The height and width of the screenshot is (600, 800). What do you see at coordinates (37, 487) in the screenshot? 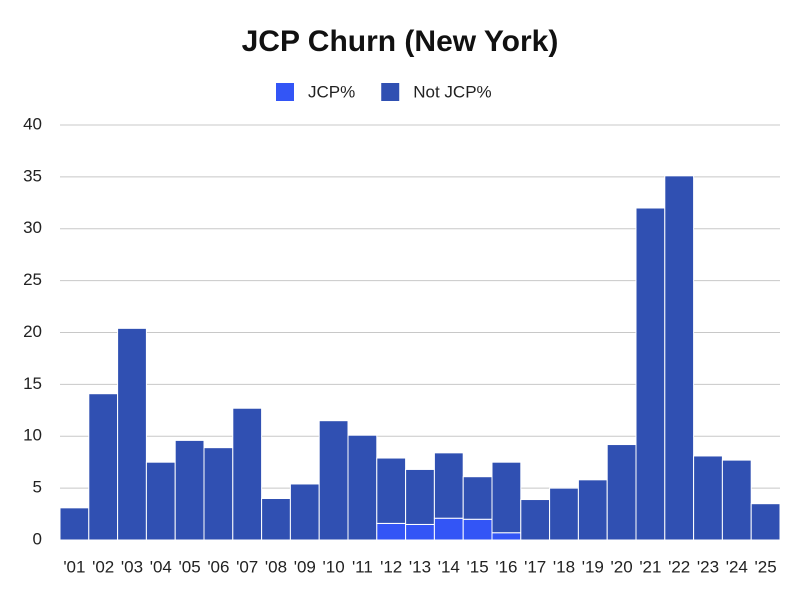
I see `y-tick-label: 5` at bounding box center [37, 487].